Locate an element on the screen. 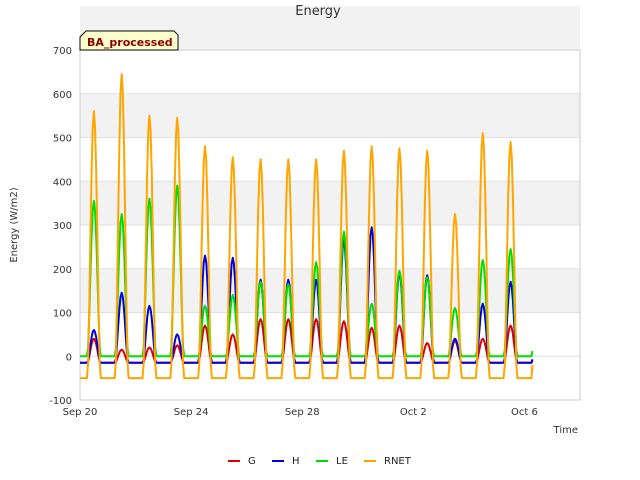  legend-label-g: G is located at coordinates (252, 461).